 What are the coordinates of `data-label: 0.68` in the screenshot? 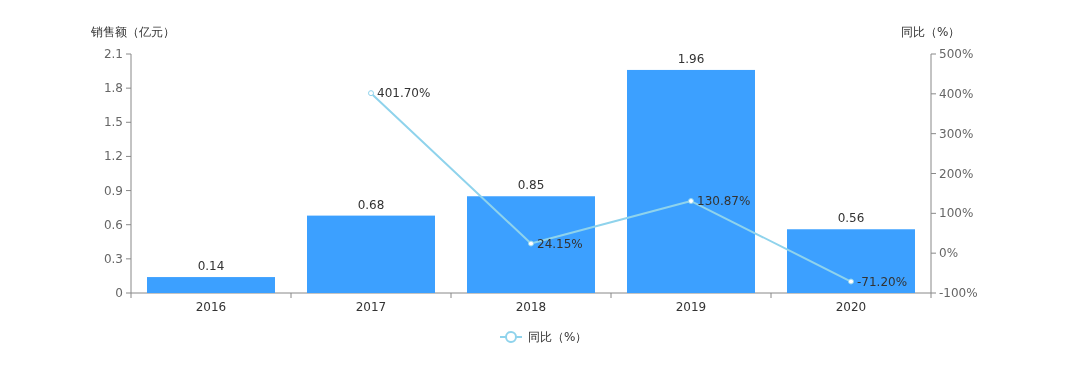 It's located at (371, 204).